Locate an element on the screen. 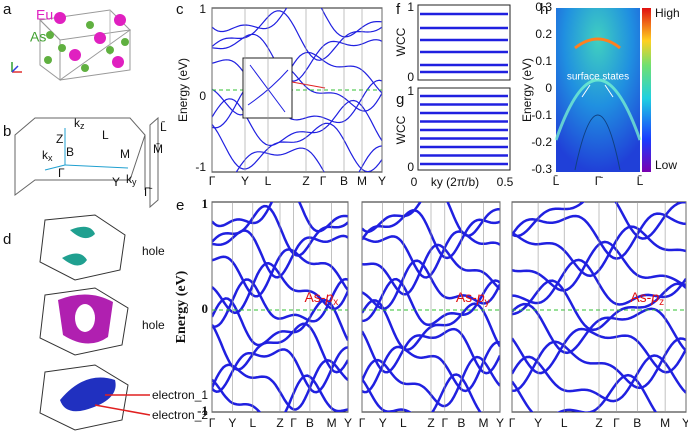  y-tick-label: -0.3 is located at coordinates (541, 169).